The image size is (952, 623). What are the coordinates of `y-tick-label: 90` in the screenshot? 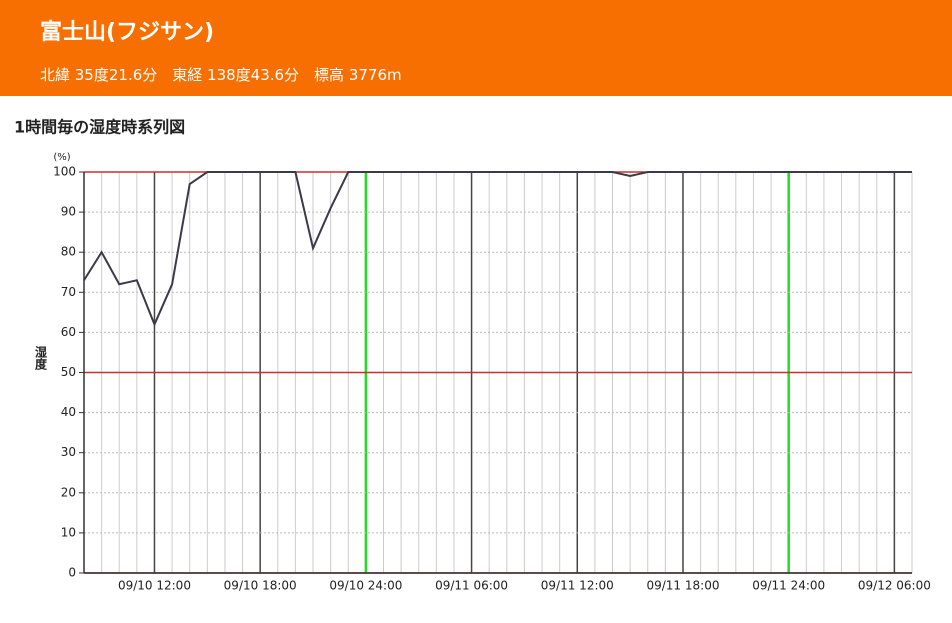 It's located at (68, 212).